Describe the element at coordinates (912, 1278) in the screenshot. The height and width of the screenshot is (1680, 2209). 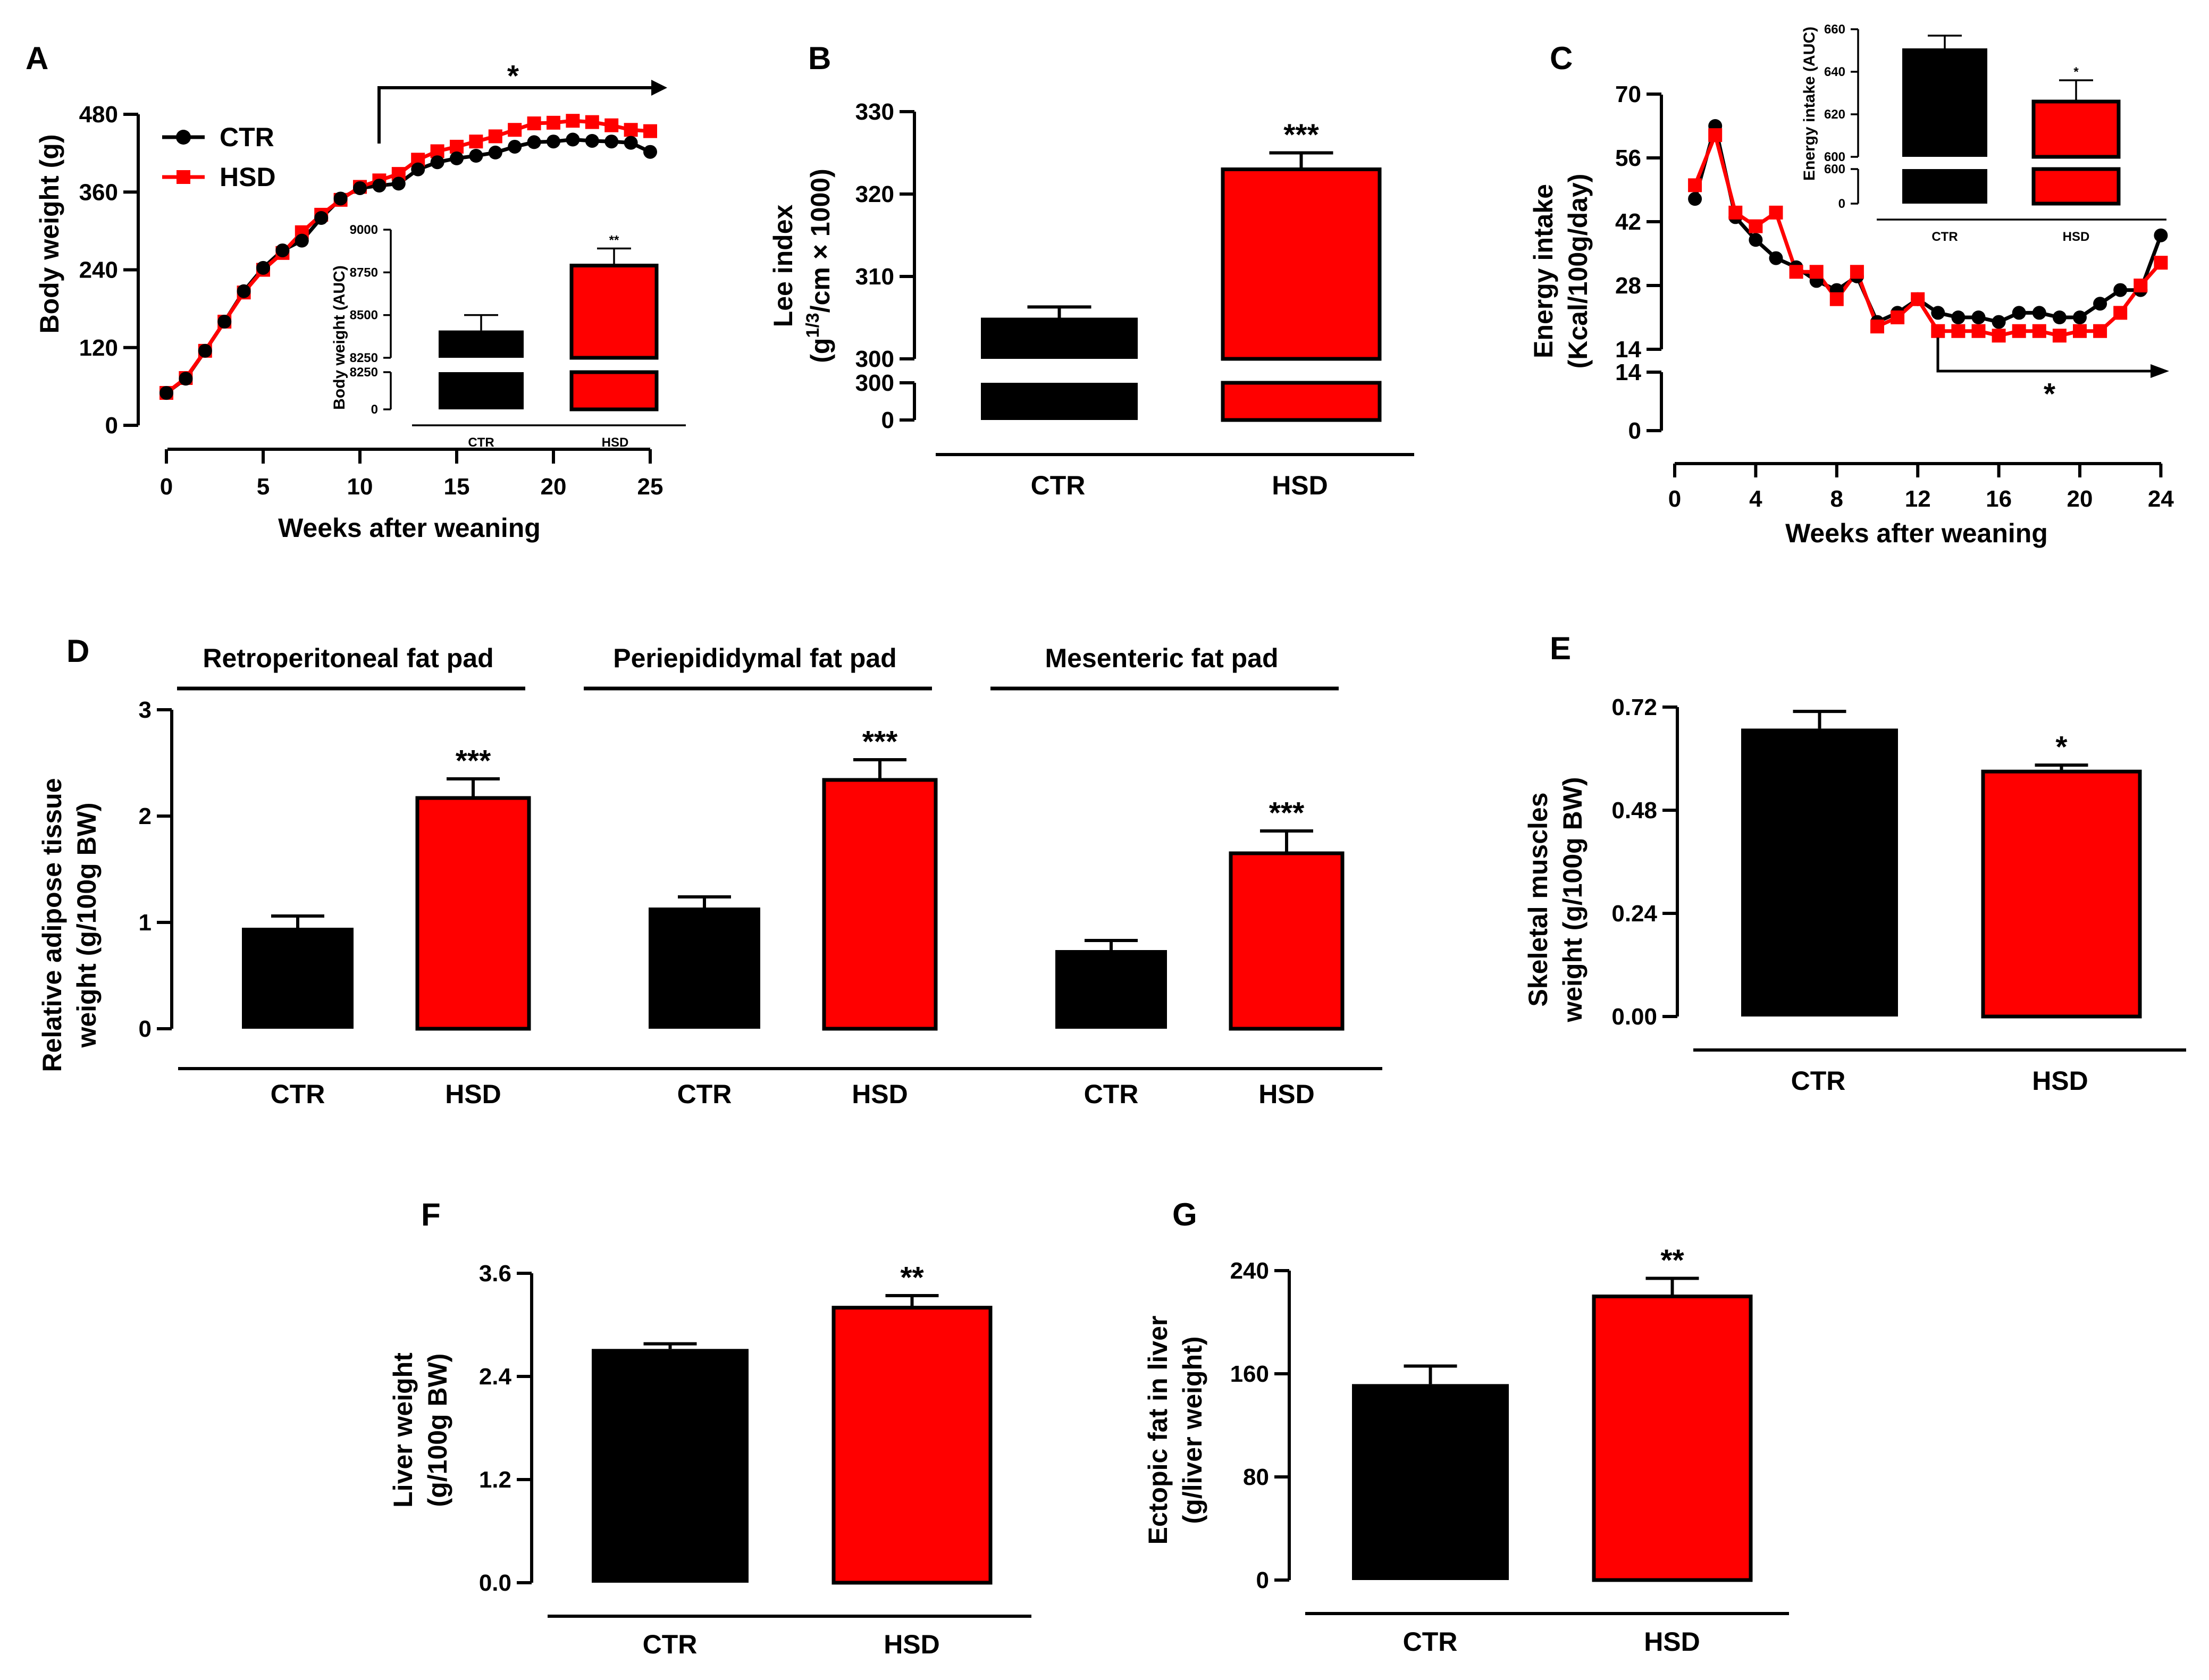
I see `f-sig-1: **` at that location.